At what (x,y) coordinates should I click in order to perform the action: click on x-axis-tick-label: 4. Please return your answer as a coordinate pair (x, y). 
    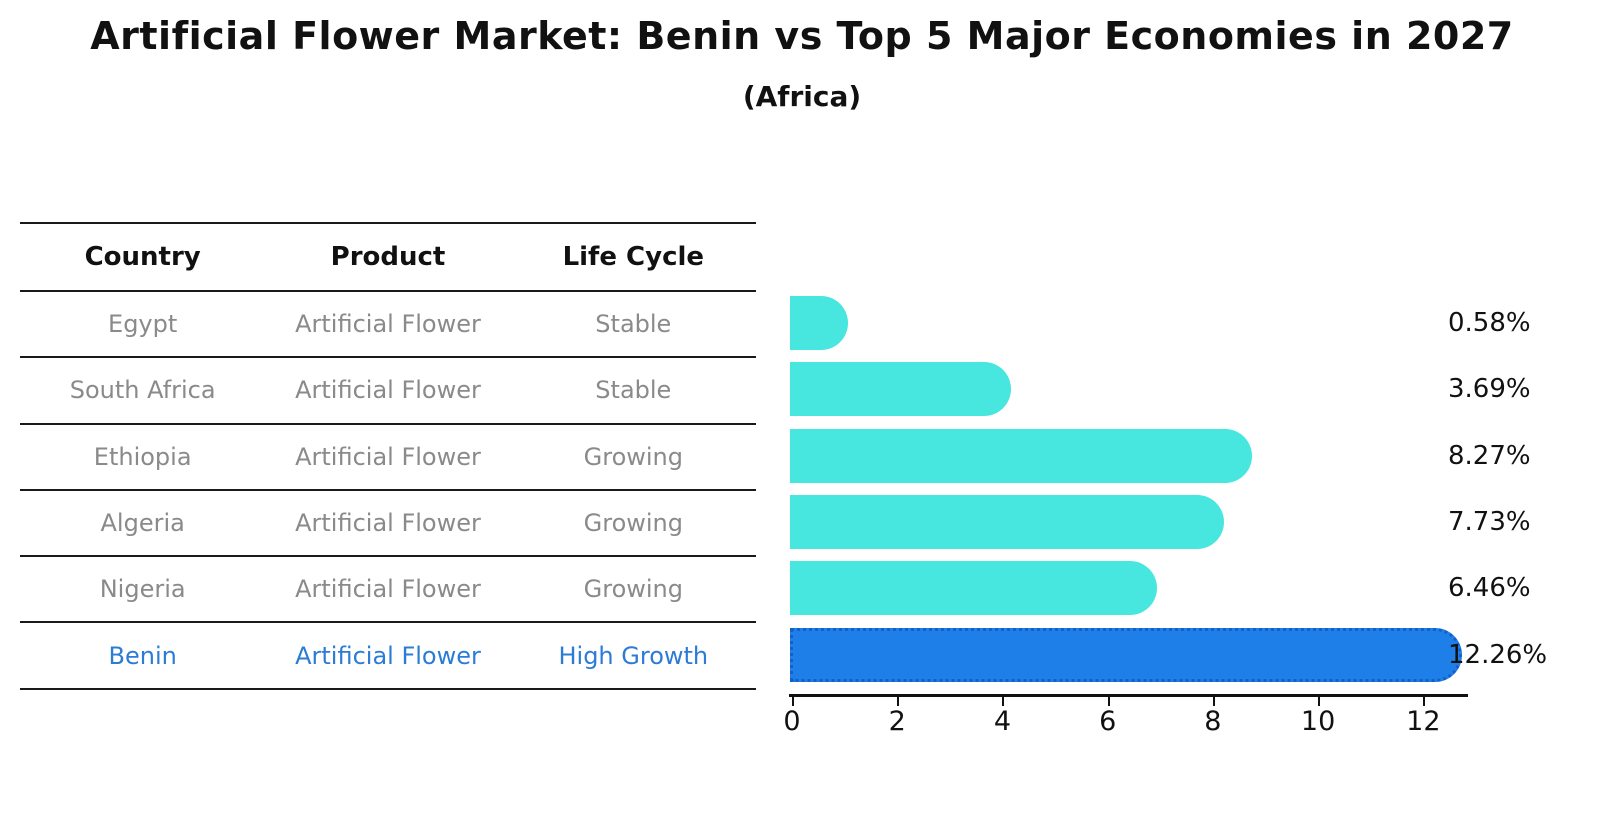
    Looking at the image, I should click on (1002, 721).